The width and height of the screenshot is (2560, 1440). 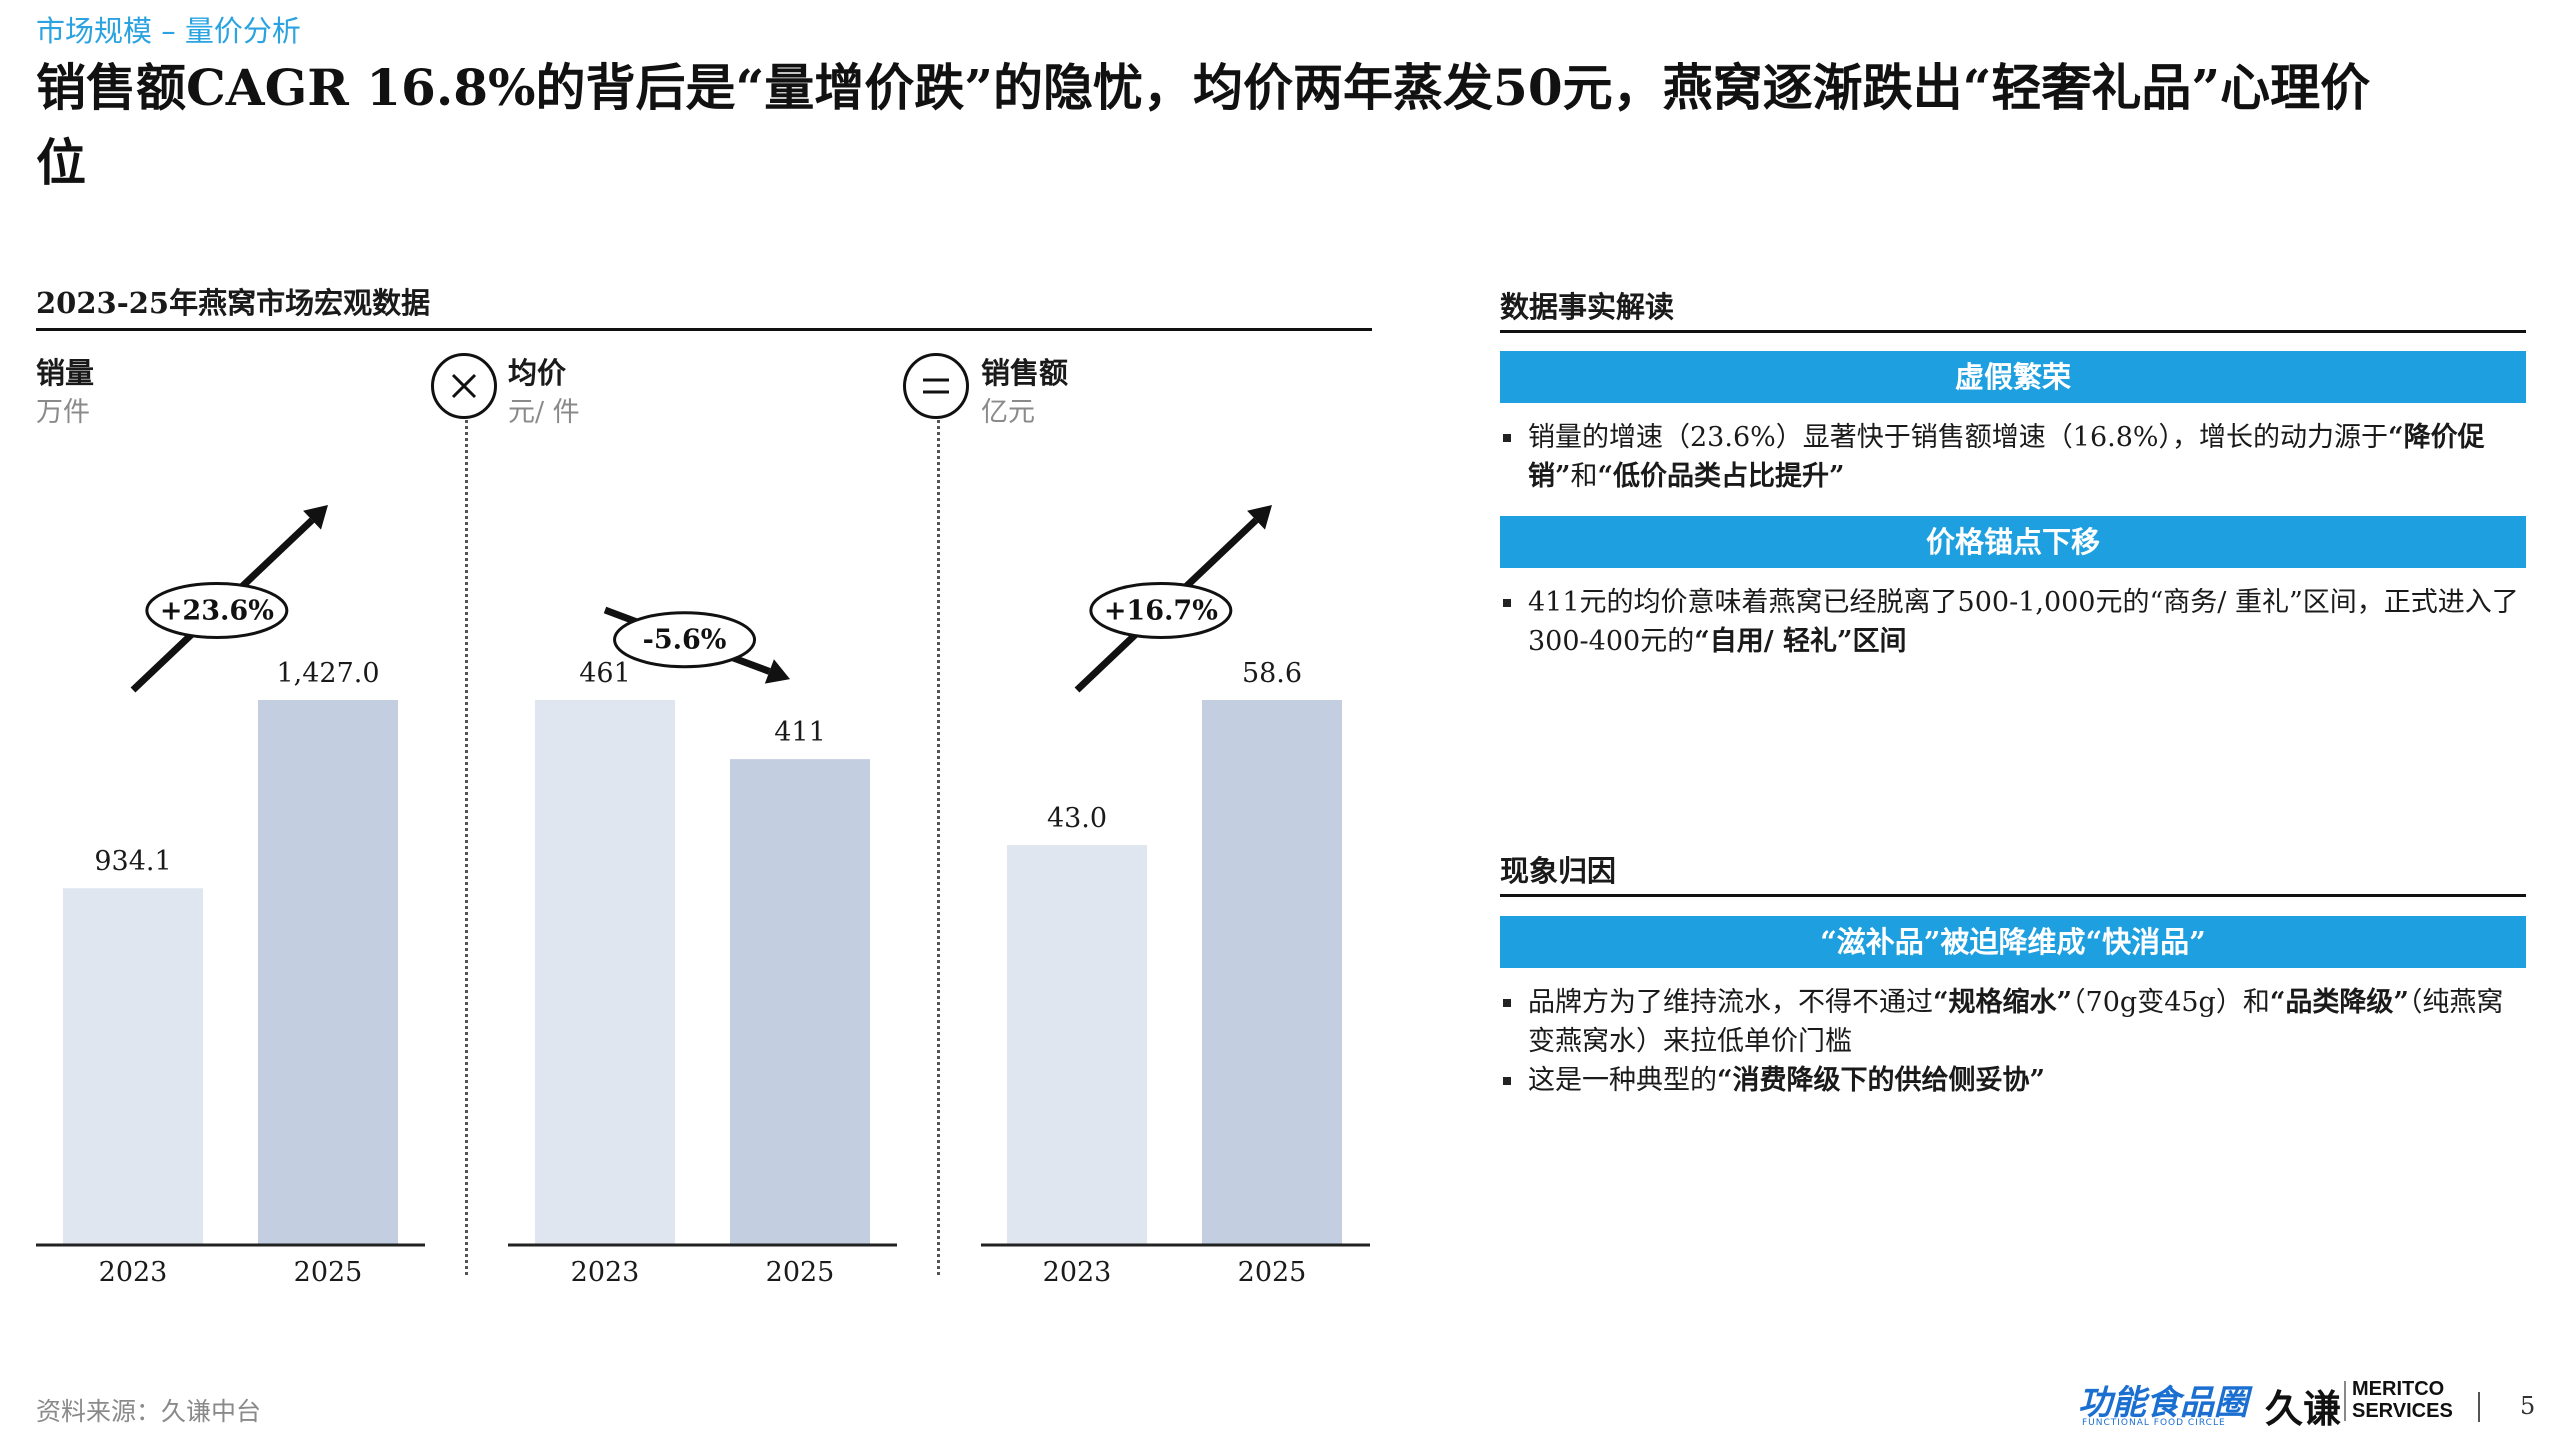 What do you see at coordinates (800, 1002) in the screenshot?
I see `bar-1-2025` at bounding box center [800, 1002].